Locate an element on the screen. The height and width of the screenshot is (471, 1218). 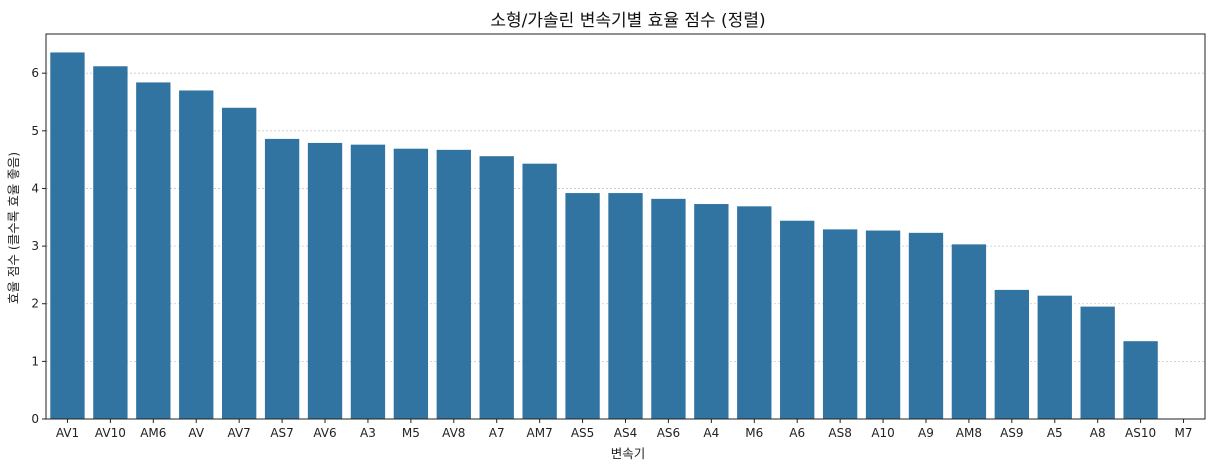
x-tick-label: AM8 is located at coordinates (969, 433).